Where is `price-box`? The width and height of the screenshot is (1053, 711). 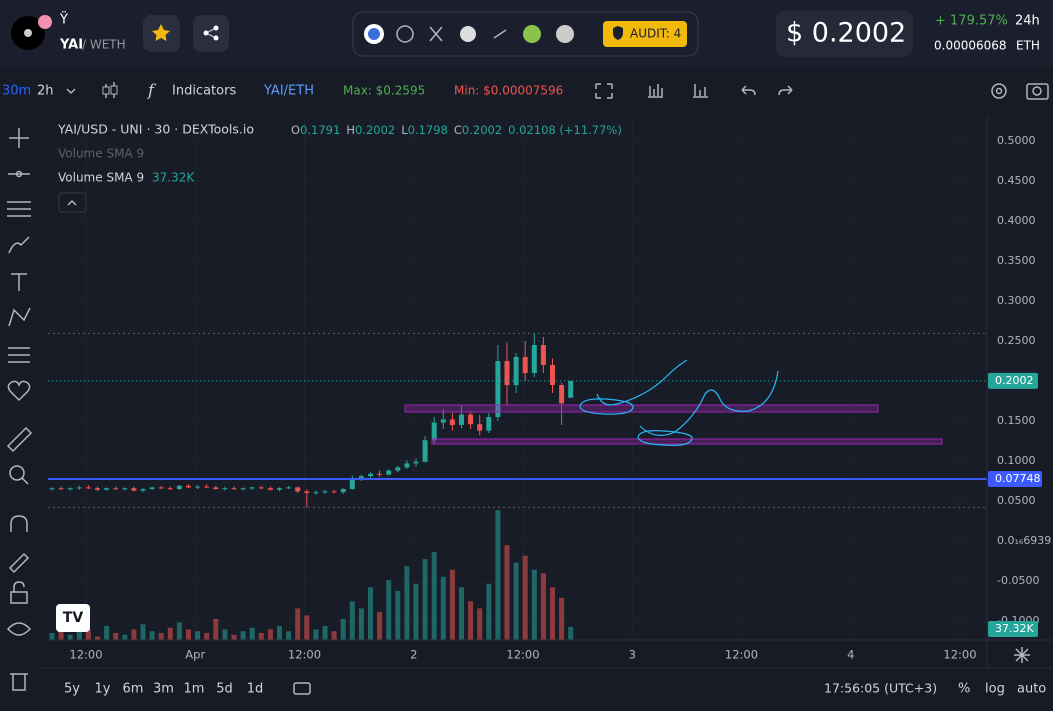 price-box is located at coordinates (844, 34).